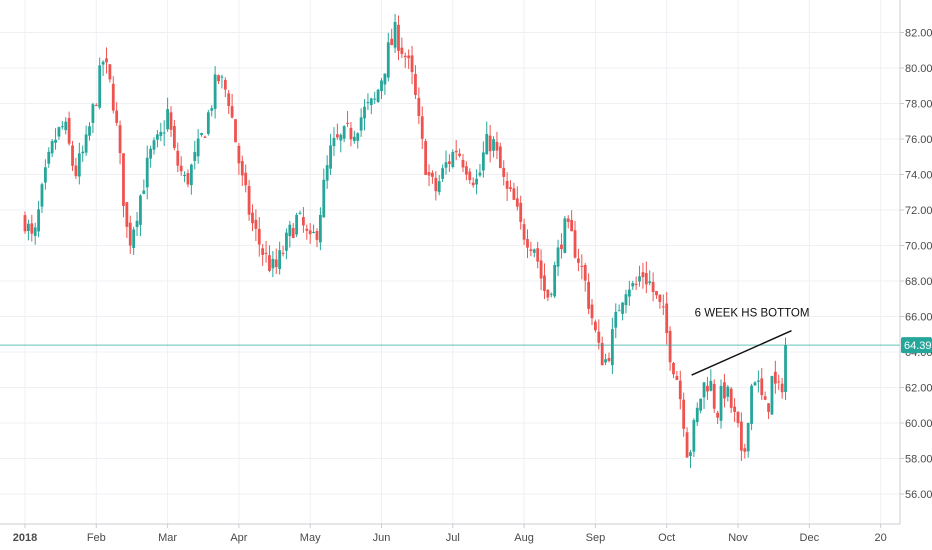 The image size is (932, 550). Describe the element at coordinates (918, 495) in the screenshot. I see `y-tick-label: 56.00` at that location.